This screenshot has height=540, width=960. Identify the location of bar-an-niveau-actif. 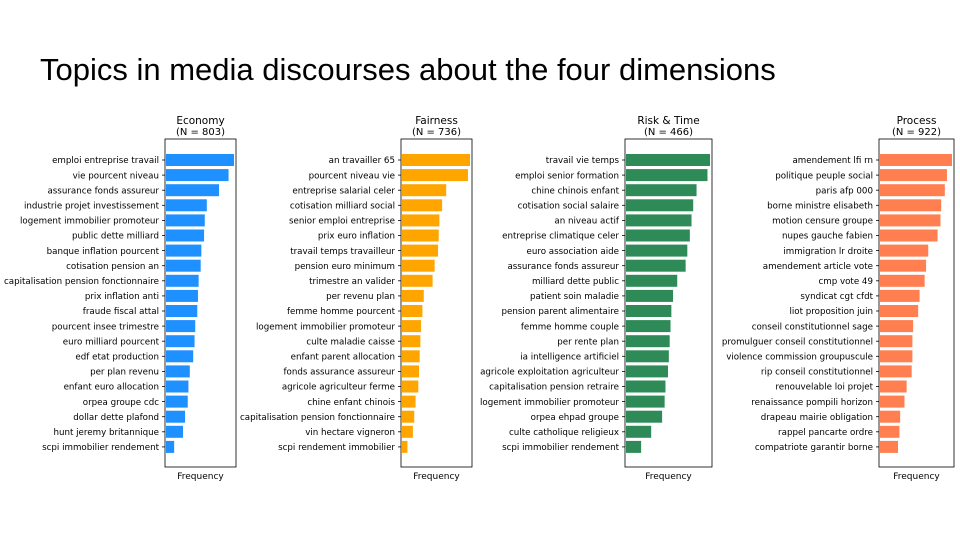
(659, 220).